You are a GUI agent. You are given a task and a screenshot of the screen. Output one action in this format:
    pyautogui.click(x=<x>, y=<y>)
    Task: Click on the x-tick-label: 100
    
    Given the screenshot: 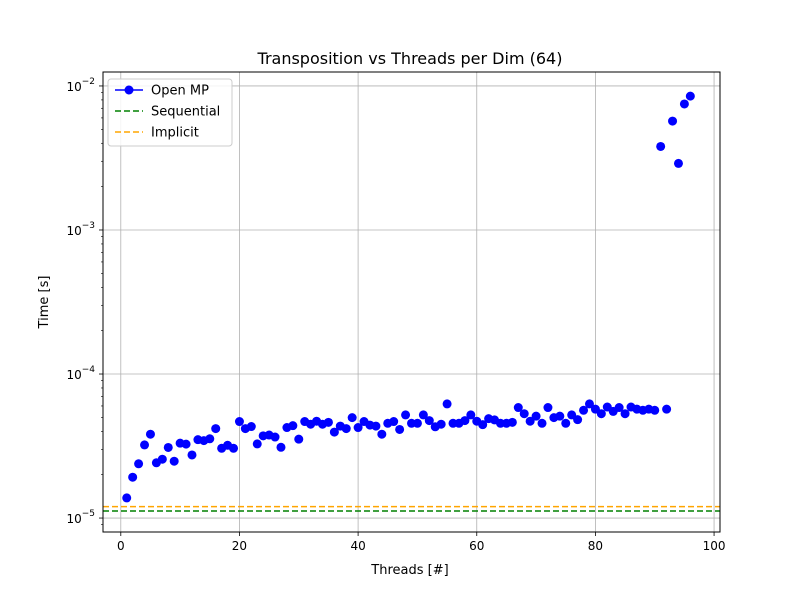 What is the action you would take?
    pyautogui.click(x=714, y=546)
    